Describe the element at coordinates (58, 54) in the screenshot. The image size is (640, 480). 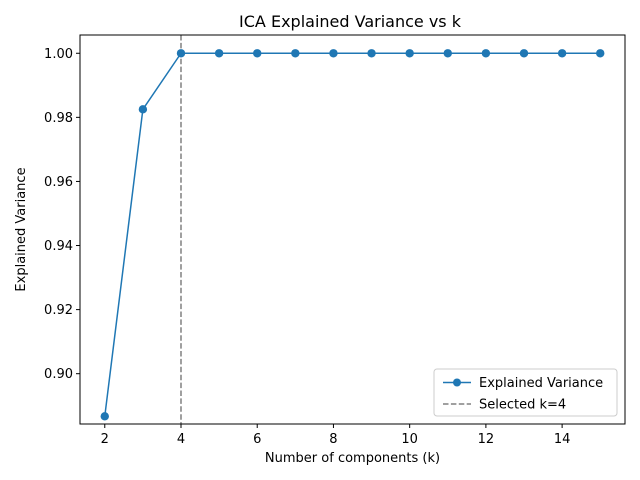
I see `y-tick-label: 1.00` at that location.